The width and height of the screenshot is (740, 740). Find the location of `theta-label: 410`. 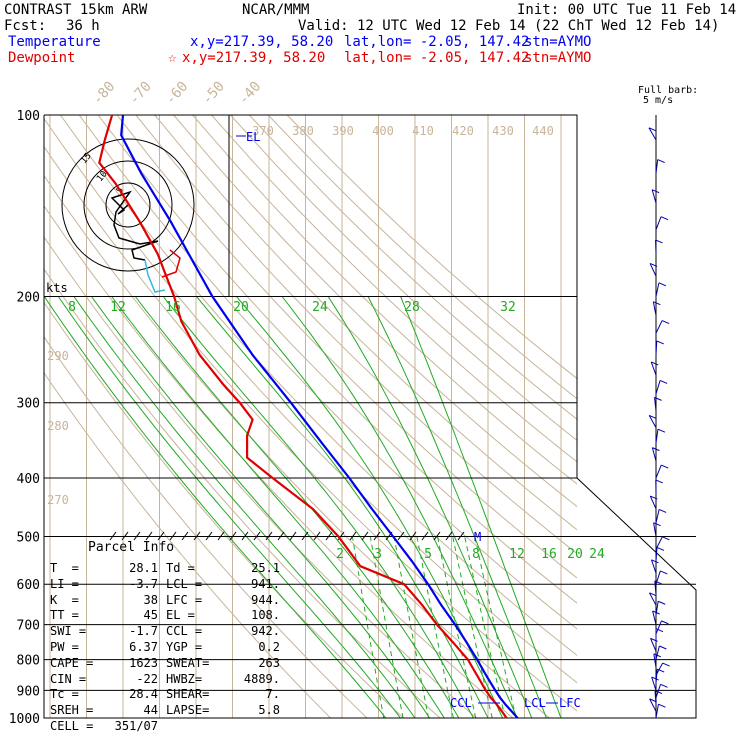

theta-label: 410 is located at coordinates (423, 131).